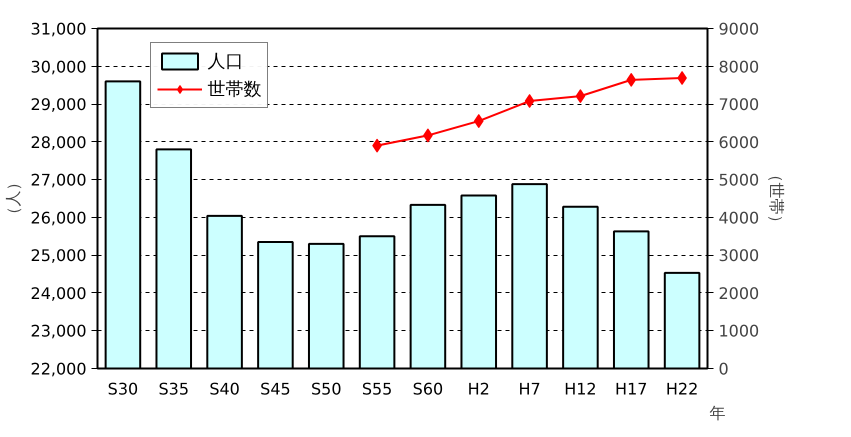 This screenshot has height=437, width=851. What do you see at coordinates (739, 104) in the screenshot?
I see `y2-tick-label: 7000` at bounding box center [739, 104].